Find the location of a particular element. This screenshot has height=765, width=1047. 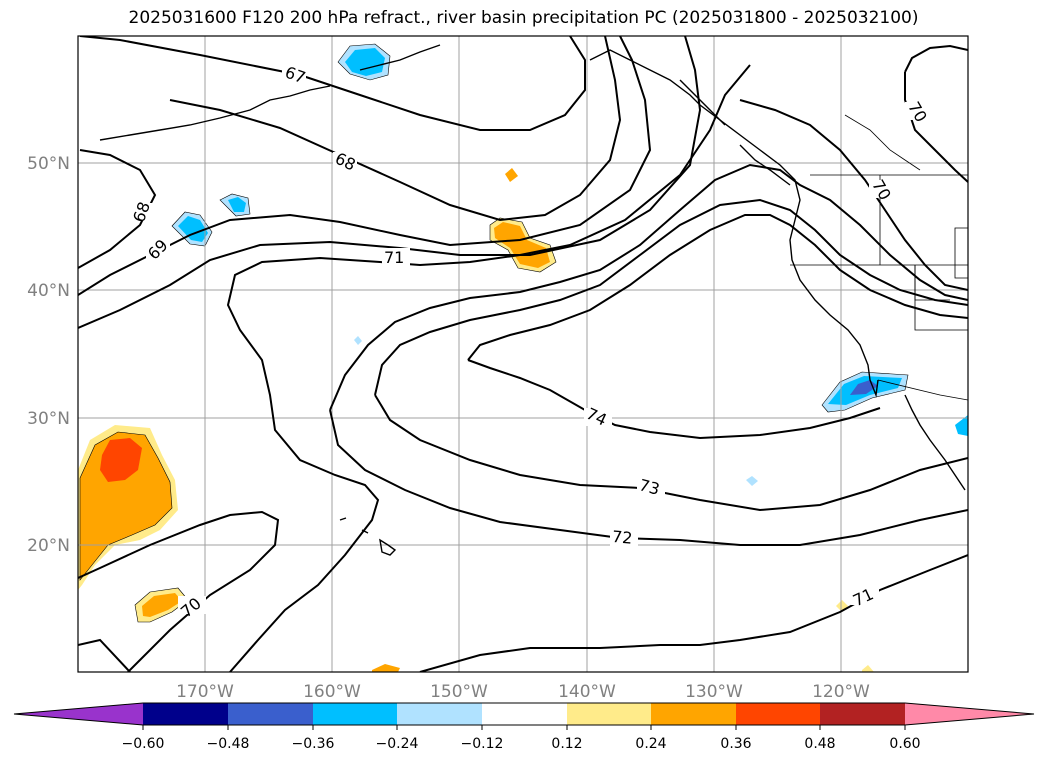

lat-tick-label: 20°N is located at coordinates (48, 546).